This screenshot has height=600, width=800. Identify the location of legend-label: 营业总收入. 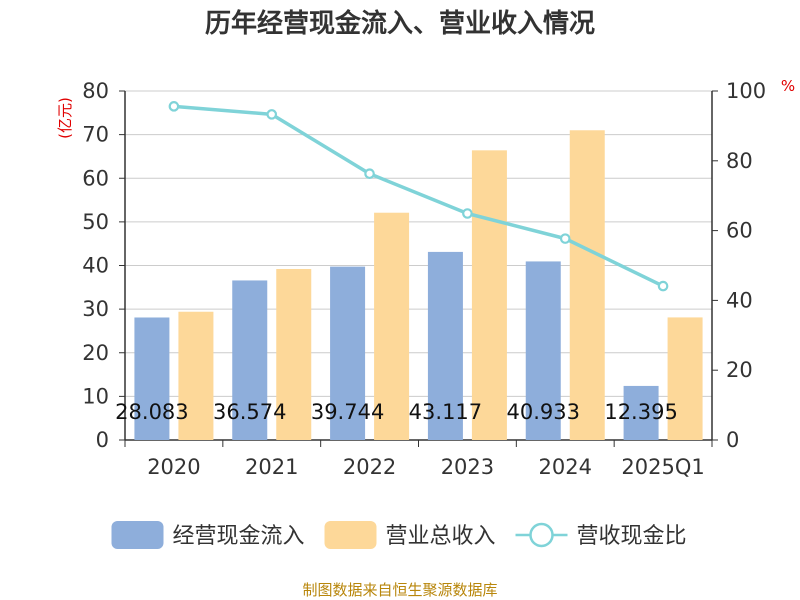
(441, 536).